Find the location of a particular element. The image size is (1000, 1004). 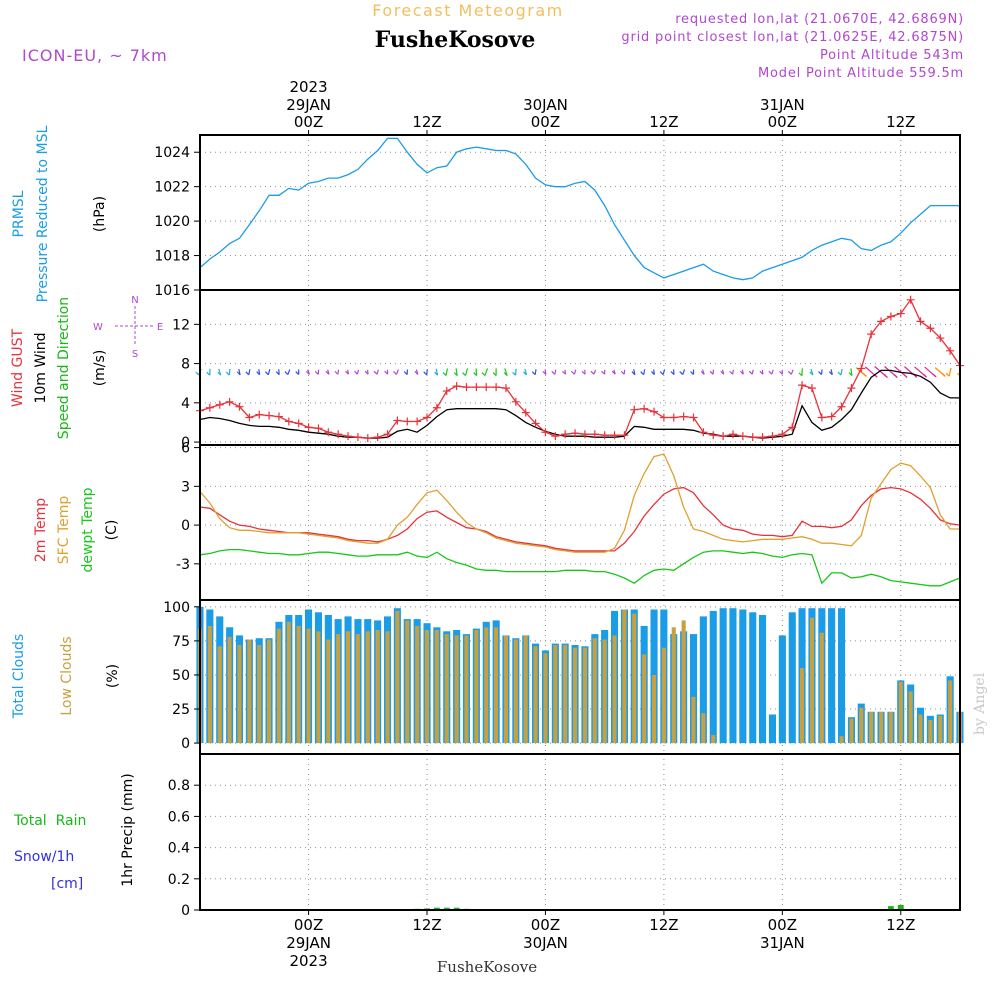

pressure-line is located at coordinates (580, 208).